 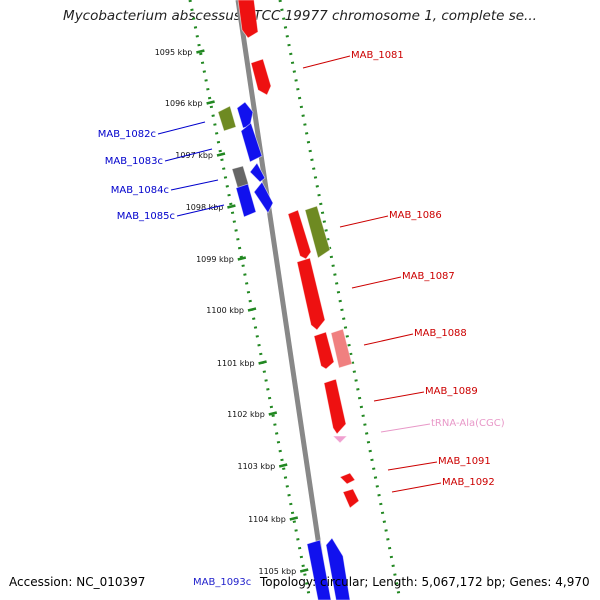 I want to click on tick-label: 1099 kbp, so click(x=215, y=259).